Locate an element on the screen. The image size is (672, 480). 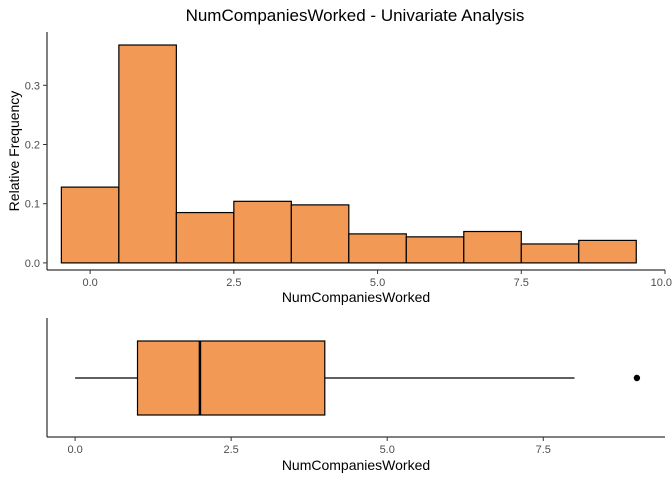
y-tick-label: 0.3 is located at coordinates (32, 86).